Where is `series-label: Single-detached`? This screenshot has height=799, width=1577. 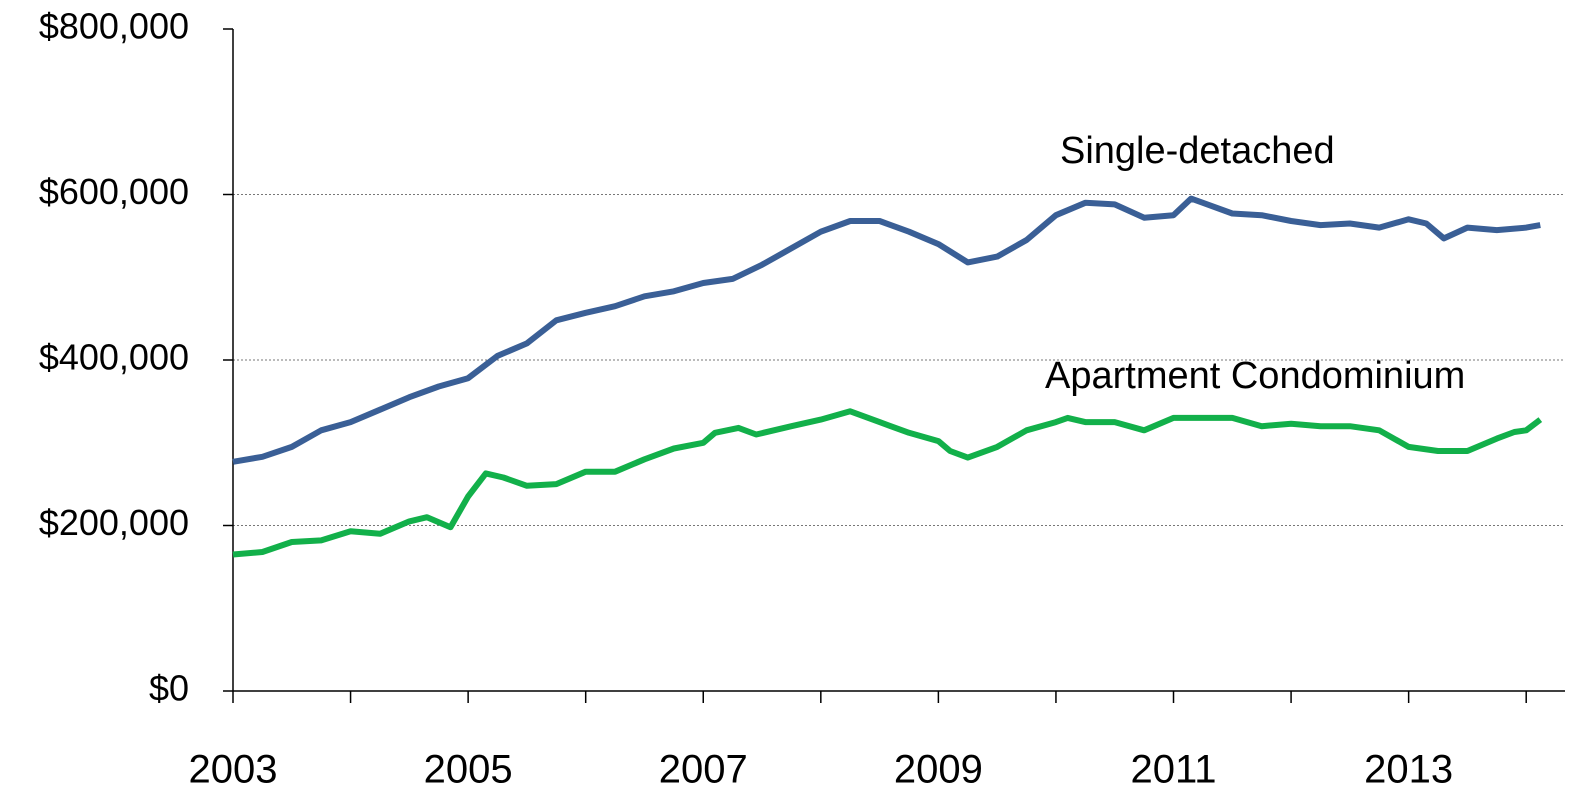 series-label: Single-detached is located at coordinates (1197, 151).